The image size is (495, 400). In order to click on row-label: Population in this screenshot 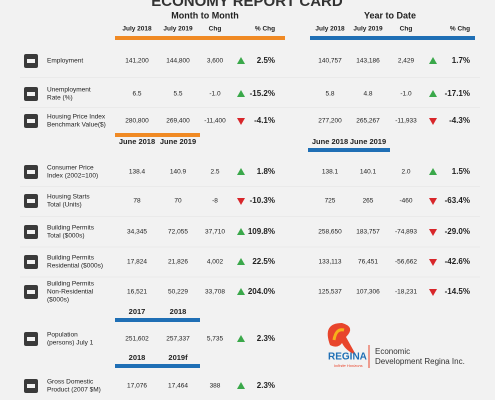, I will do `click(62, 335)`.